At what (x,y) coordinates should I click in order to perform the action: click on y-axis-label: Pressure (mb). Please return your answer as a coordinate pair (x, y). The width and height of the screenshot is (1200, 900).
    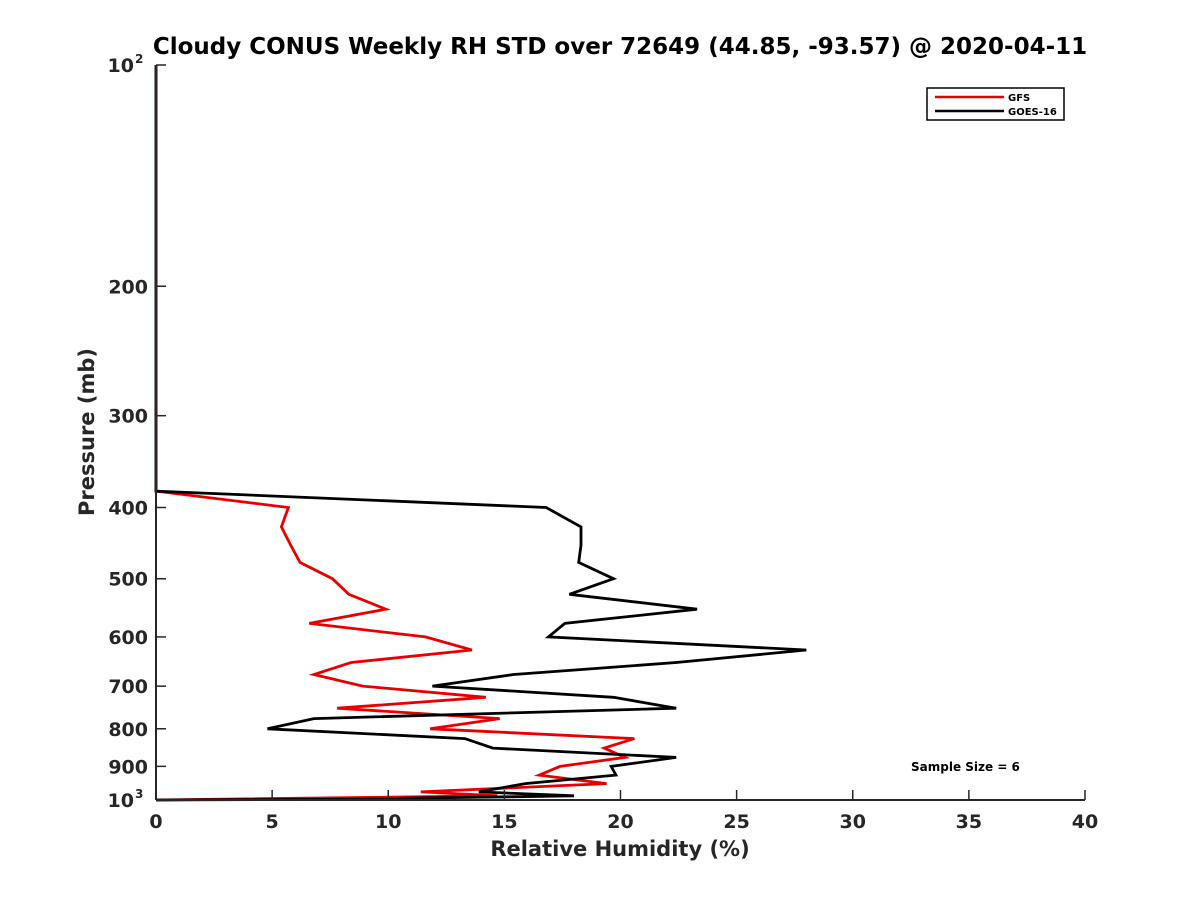
    Looking at the image, I should click on (87, 432).